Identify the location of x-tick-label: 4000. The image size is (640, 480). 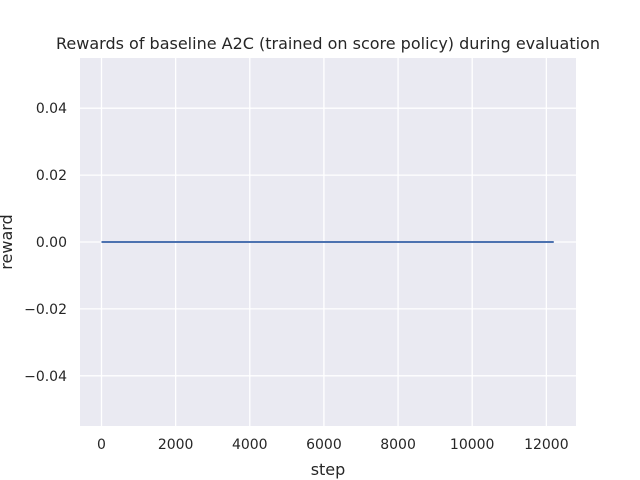
(250, 445).